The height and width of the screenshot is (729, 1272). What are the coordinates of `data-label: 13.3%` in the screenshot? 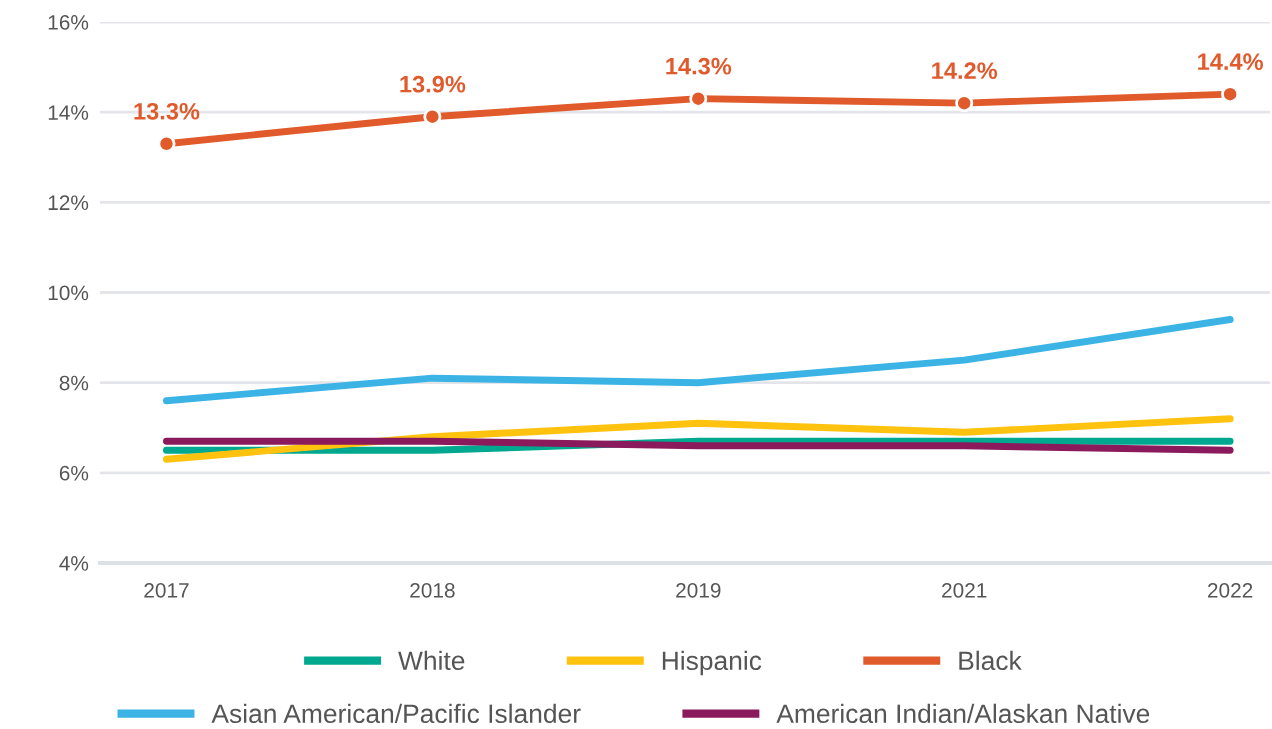 It's located at (167, 111).